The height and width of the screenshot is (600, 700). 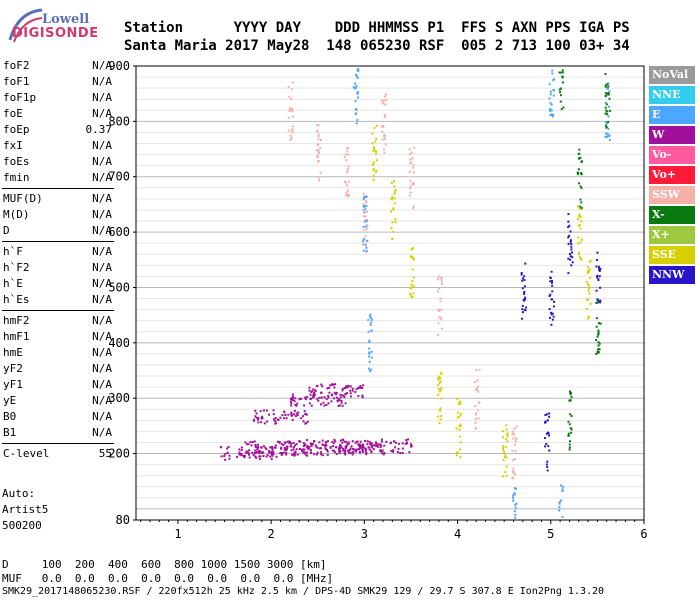 What do you see at coordinates (672, 115) in the screenshot?
I see `legend-e: E` at bounding box center [672, 115].